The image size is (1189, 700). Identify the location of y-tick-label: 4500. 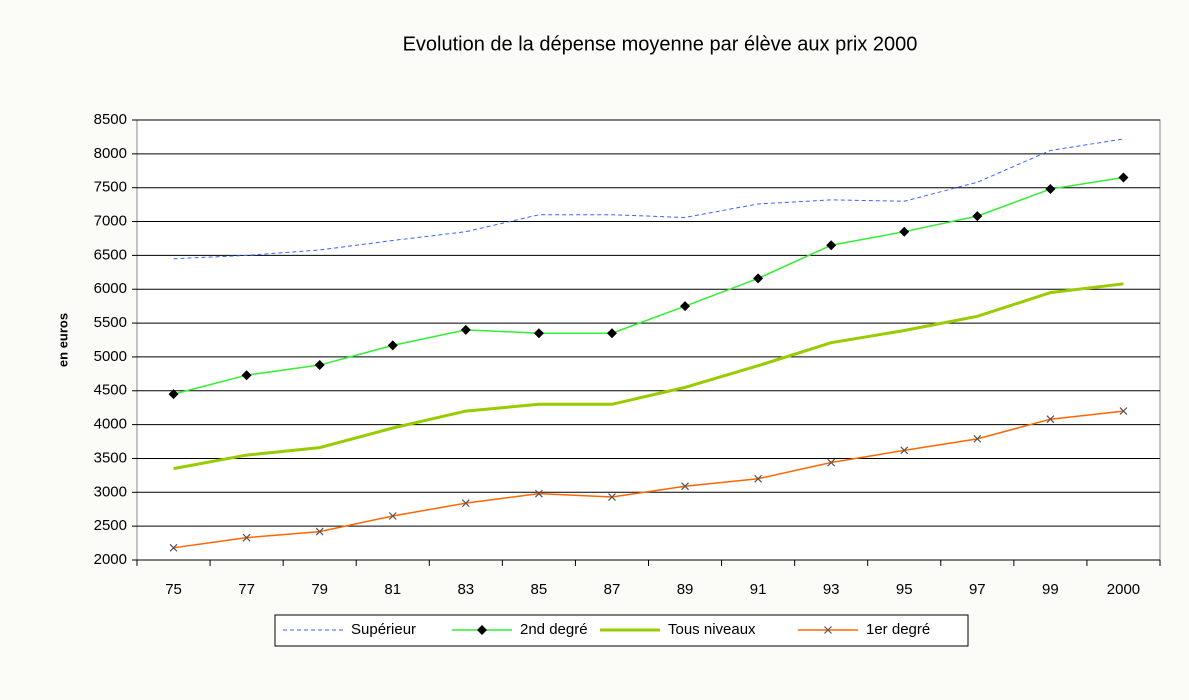
(110, 390).